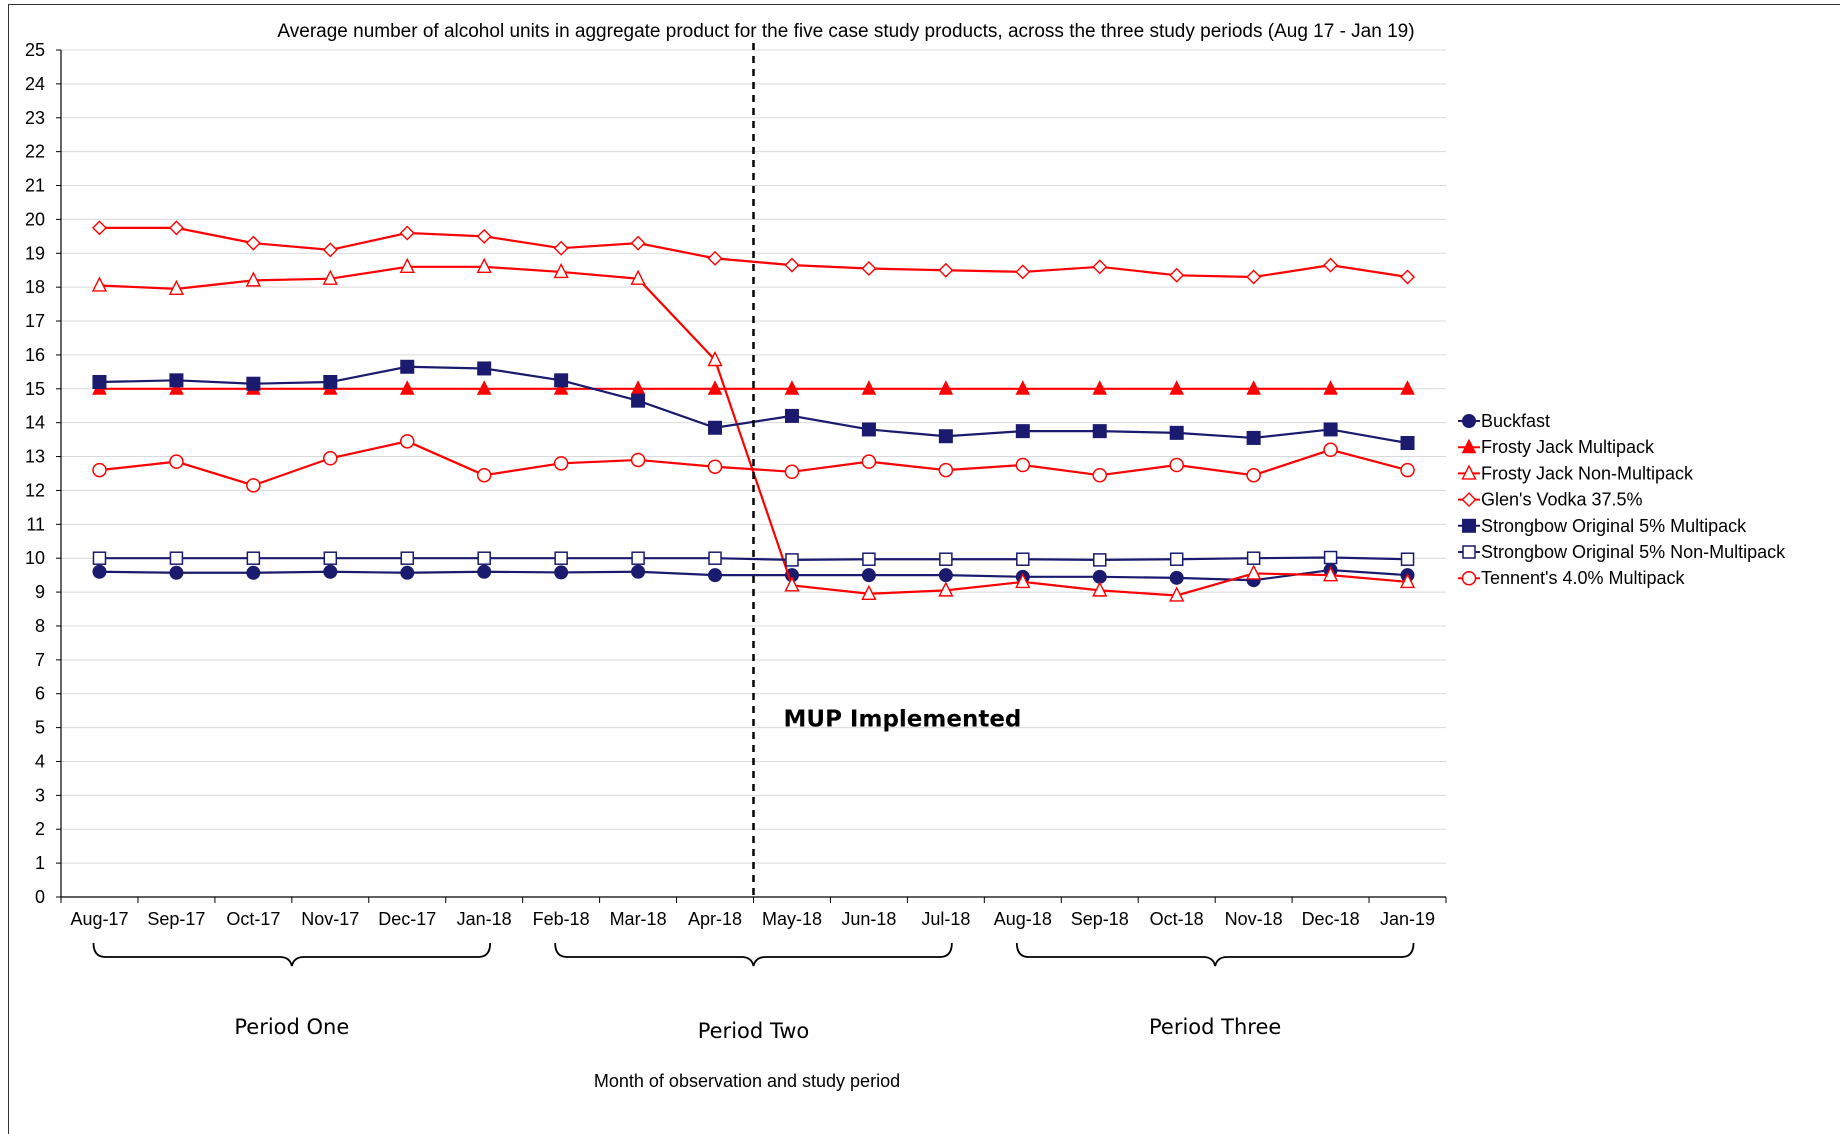 This screenshot has height=1134, width=1848. Describe the element at coordinates (1562, 500) in the screenshot. I see `legend-label: Glen's Vodka 37.5%` at that location.